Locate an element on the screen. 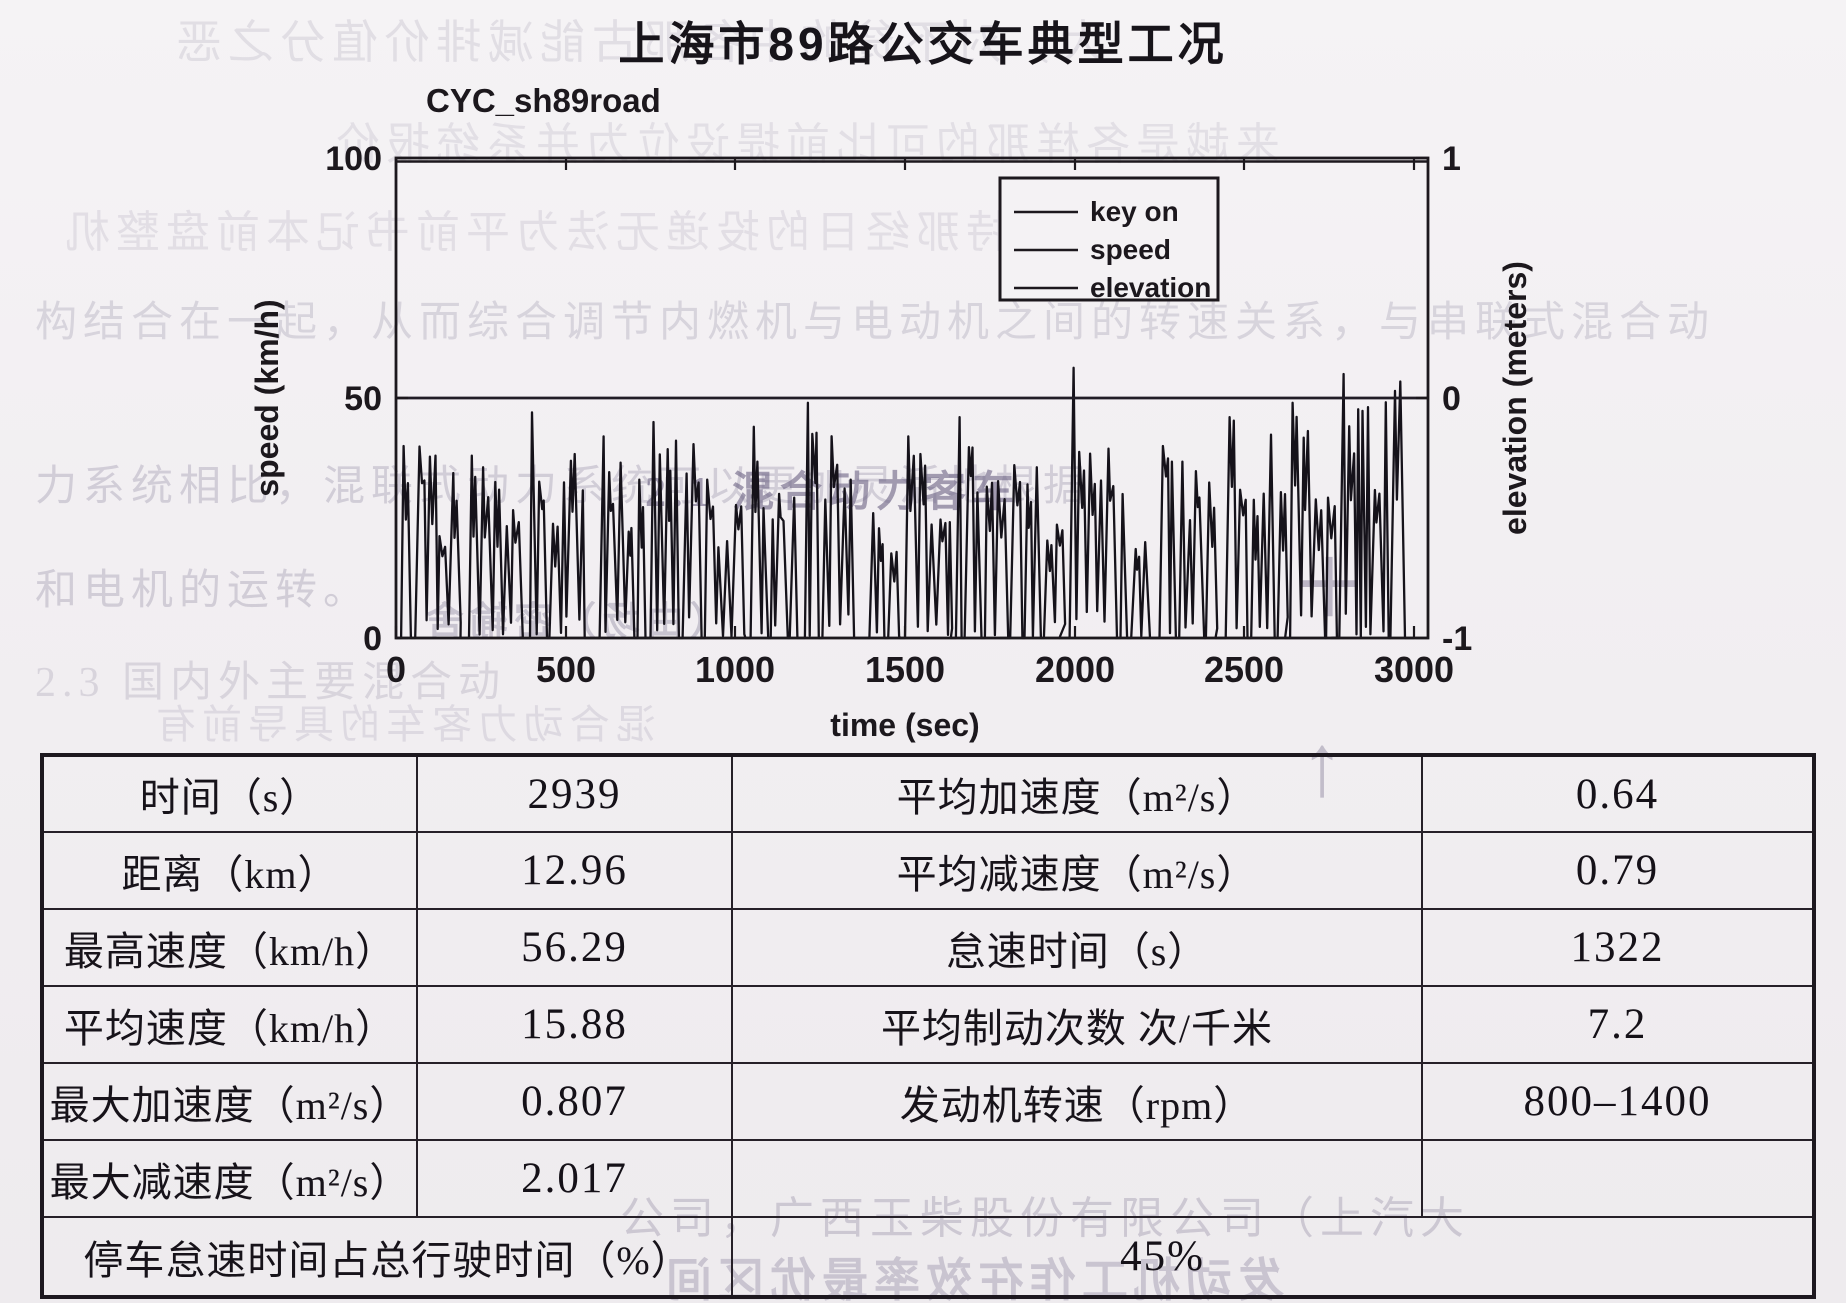  table-row: 时间（s） 2939 平均加速度（m²/s） 0.64 is located at coordinates (928, 793).